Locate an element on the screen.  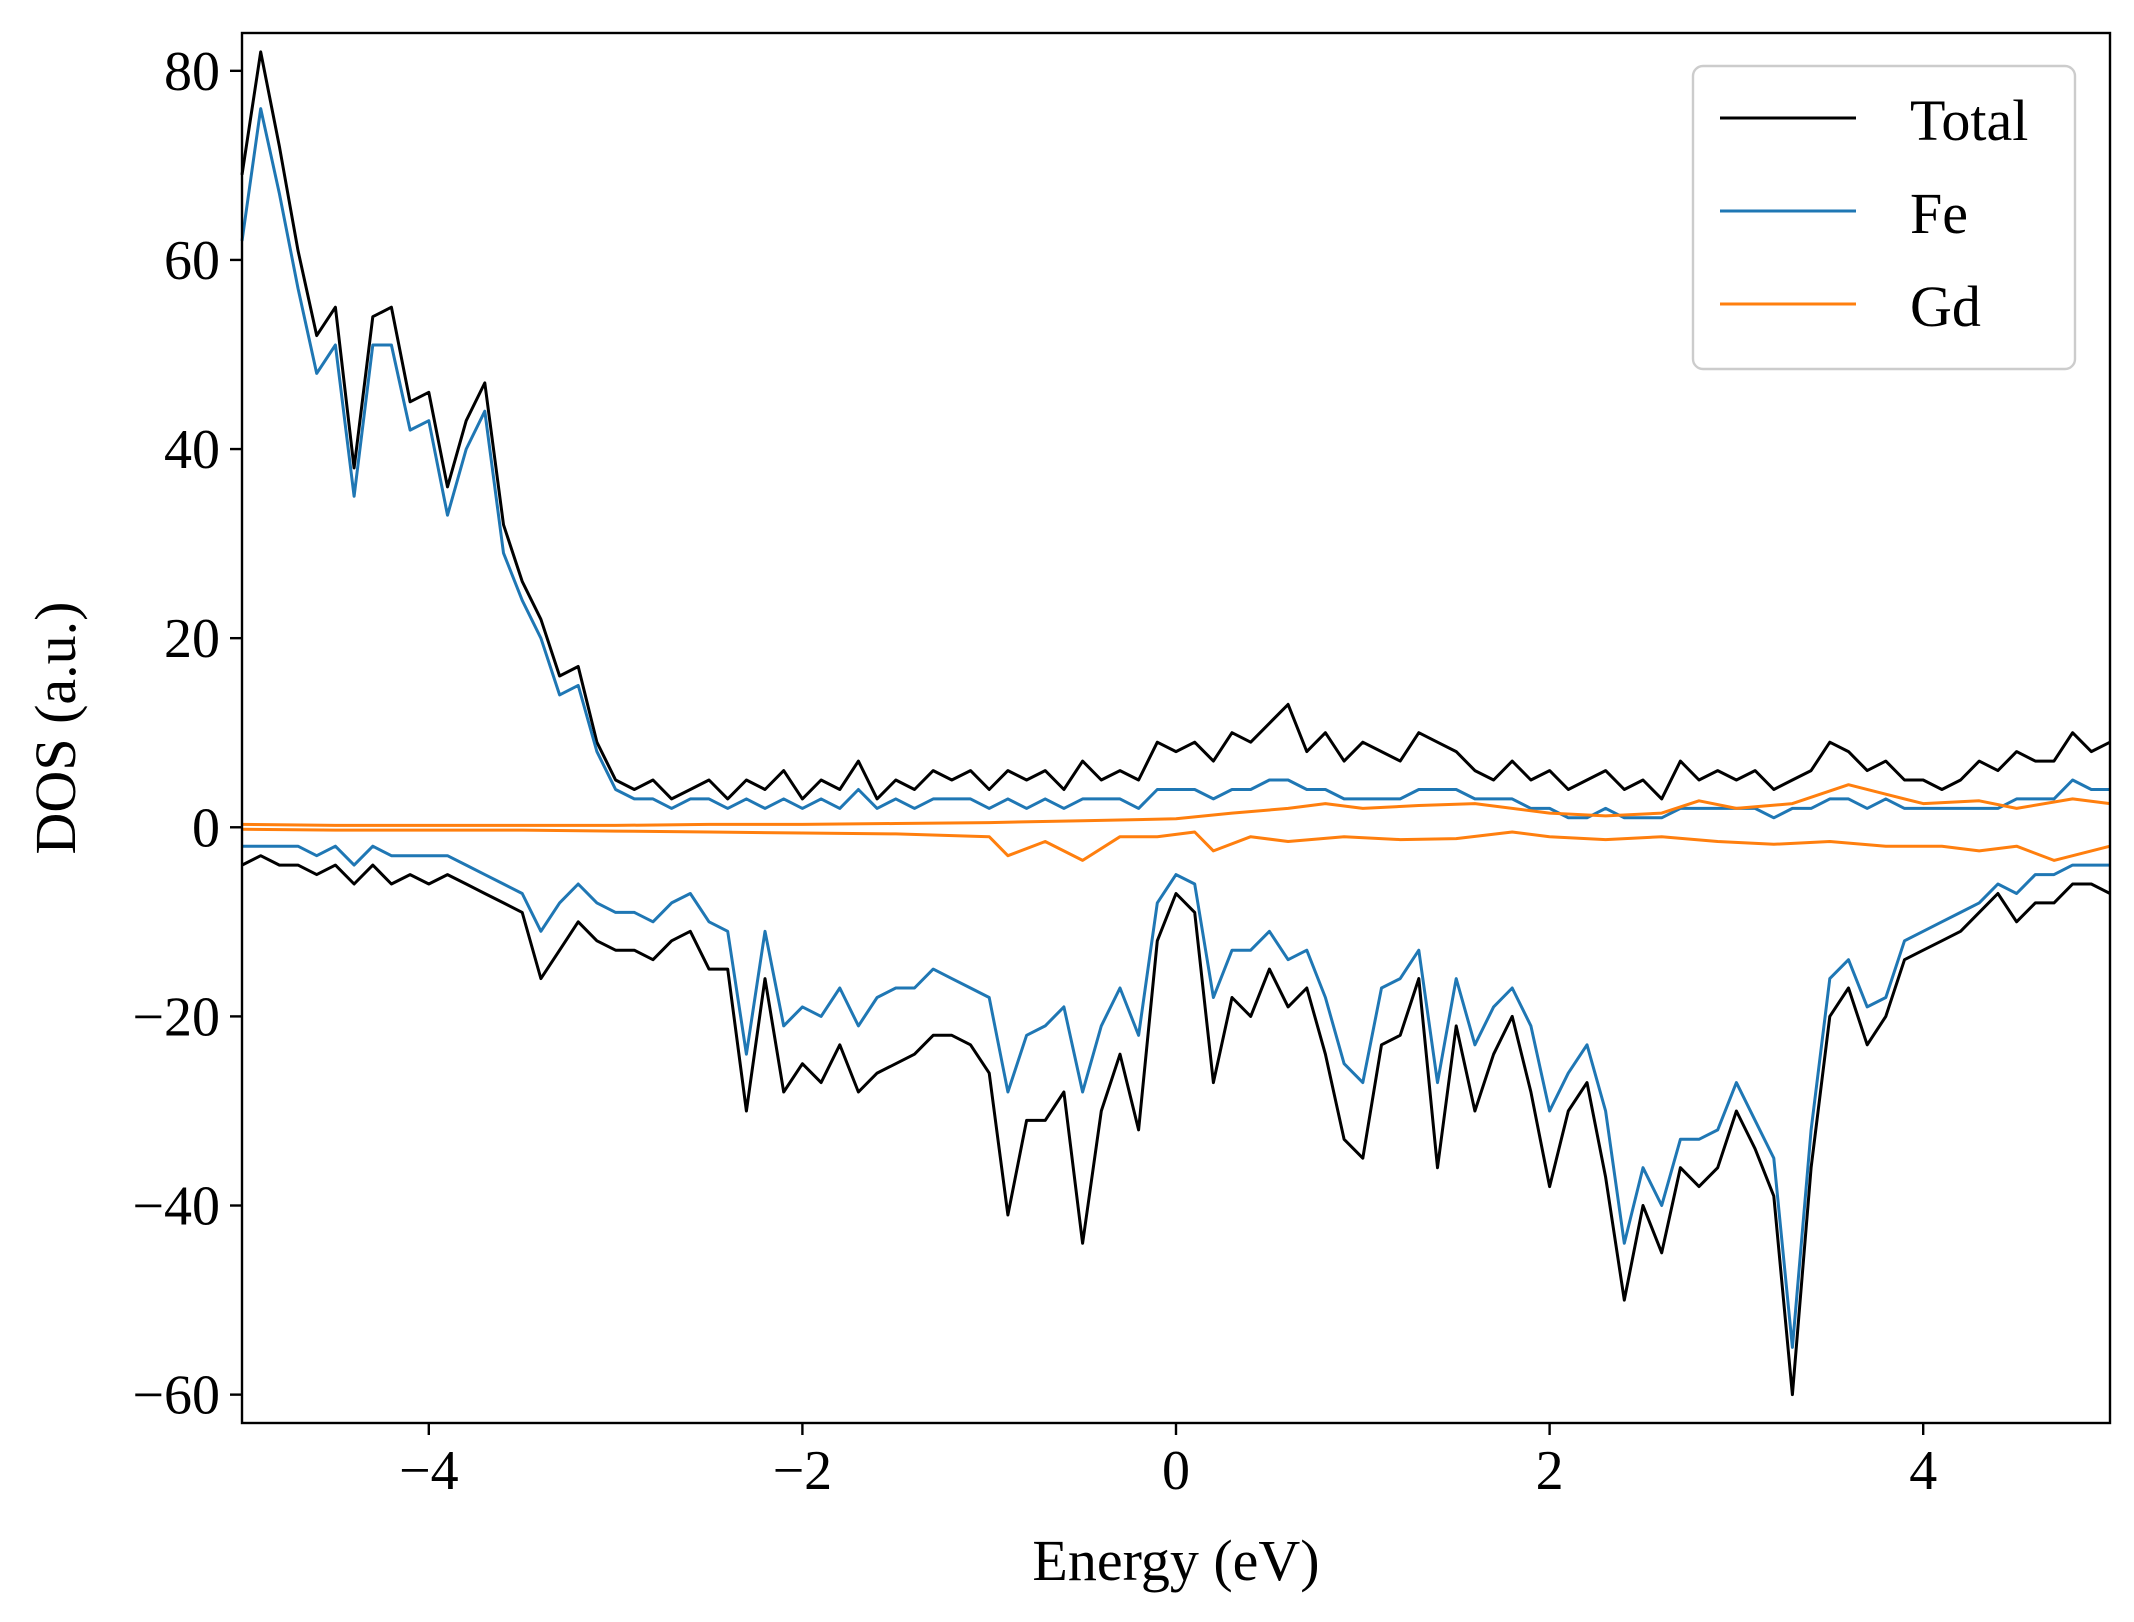
x-axis: −4 −2 0 2 4 is located at coordinates (1168, 1462).